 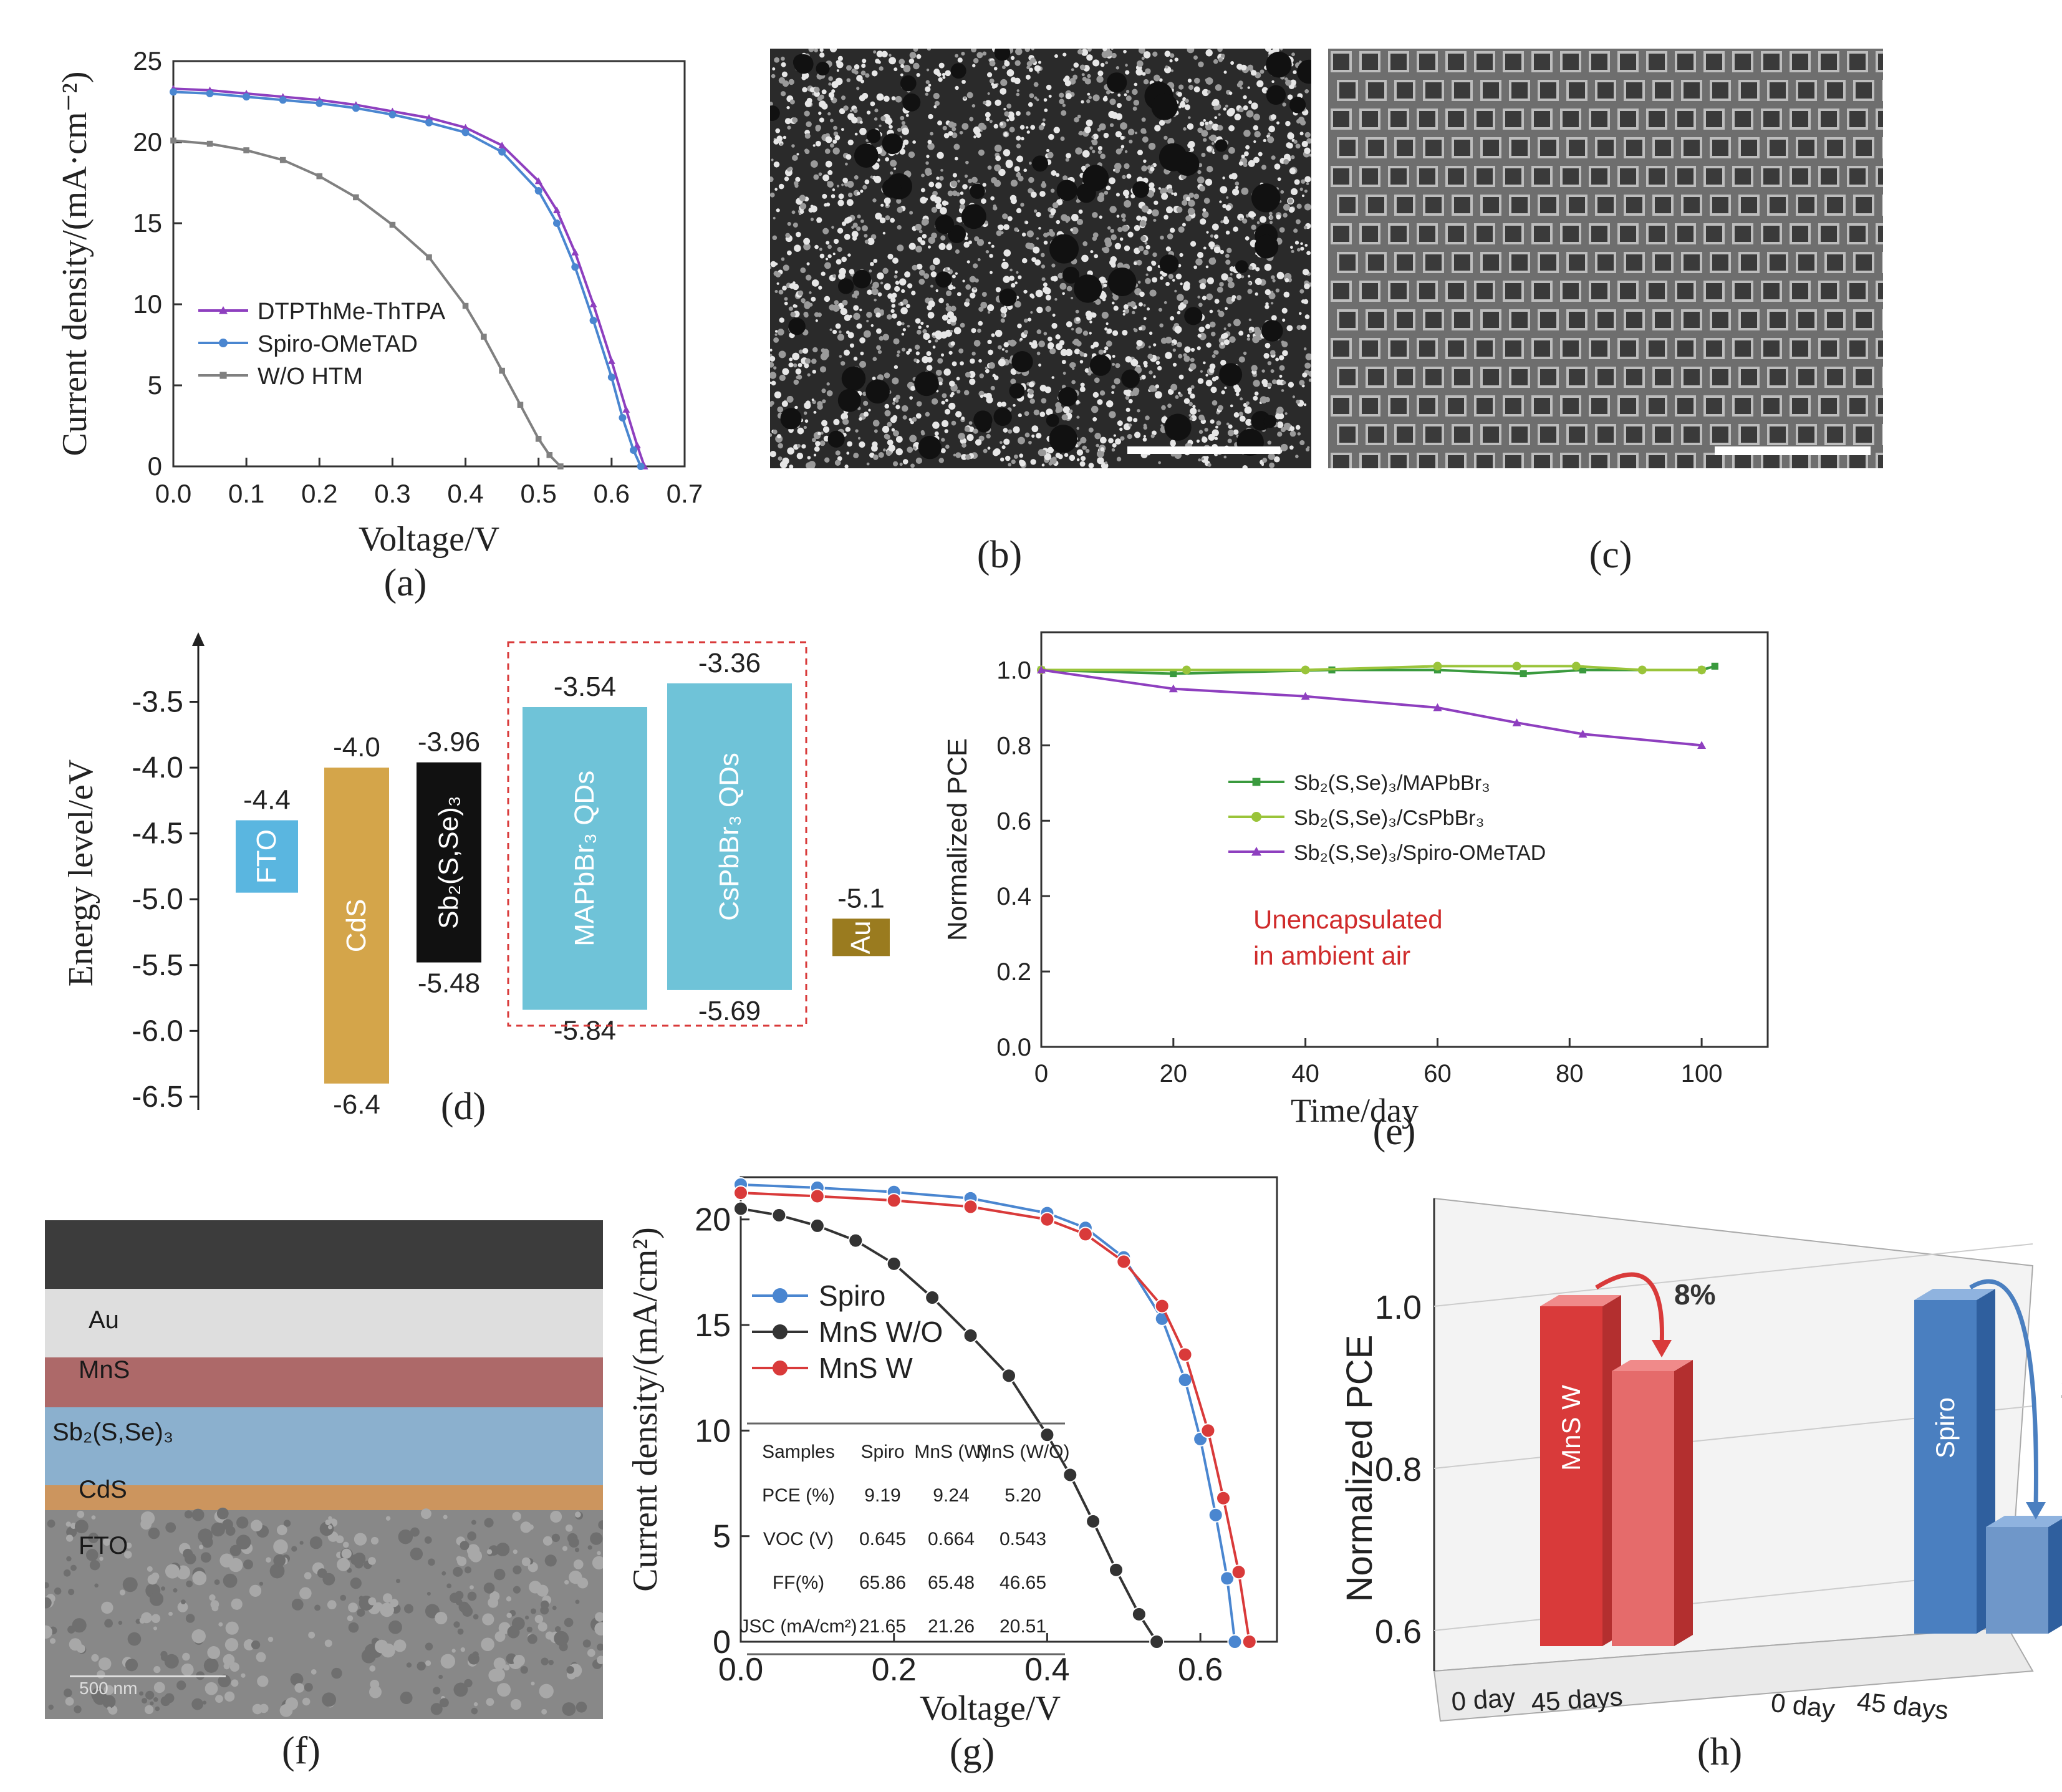 I want to click on panel-label-e: (e), so click(x=1394, y=1131).